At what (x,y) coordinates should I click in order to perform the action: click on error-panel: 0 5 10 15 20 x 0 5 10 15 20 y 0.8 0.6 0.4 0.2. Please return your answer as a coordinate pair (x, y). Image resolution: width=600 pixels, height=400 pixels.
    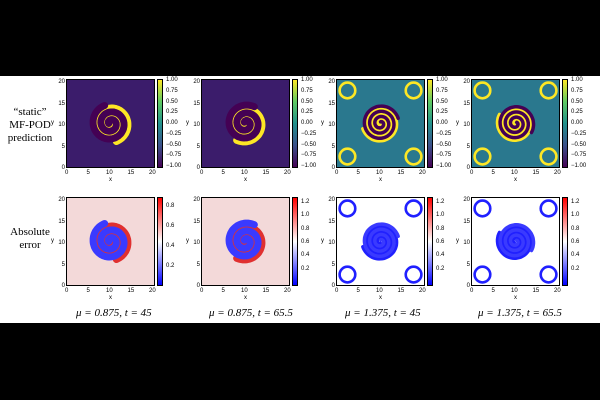
    Looking at the image, I should click on (118, 249).